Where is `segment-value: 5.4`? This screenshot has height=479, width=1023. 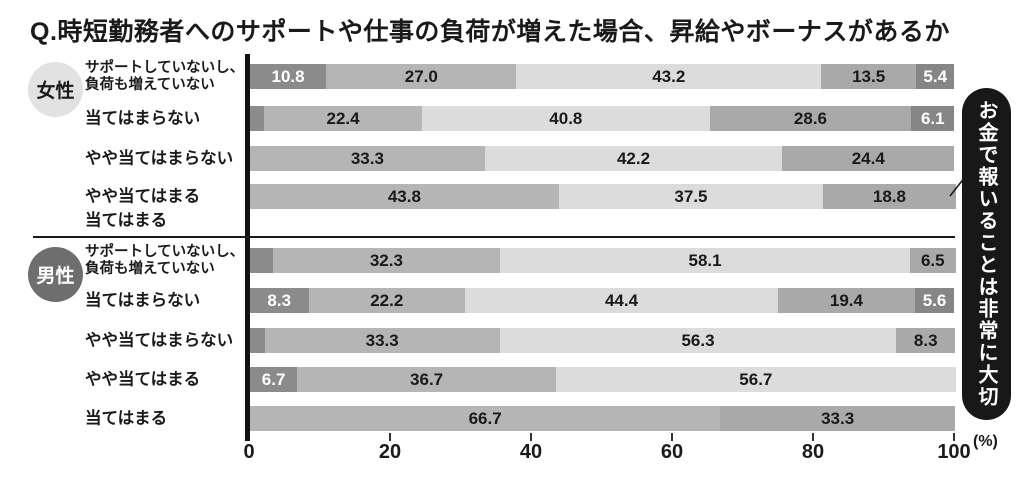
segment-value: 5.4 is located at coordinates (935, 76).